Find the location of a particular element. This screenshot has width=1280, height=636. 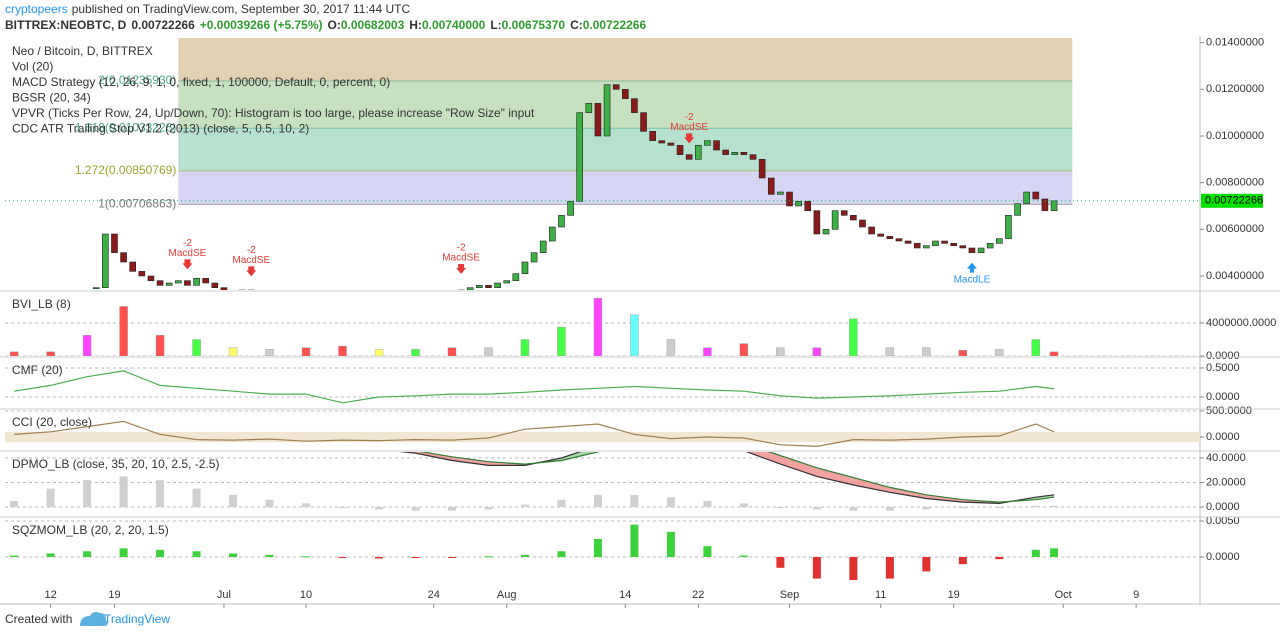

signal-arrow is located at coordinates (187, 264).